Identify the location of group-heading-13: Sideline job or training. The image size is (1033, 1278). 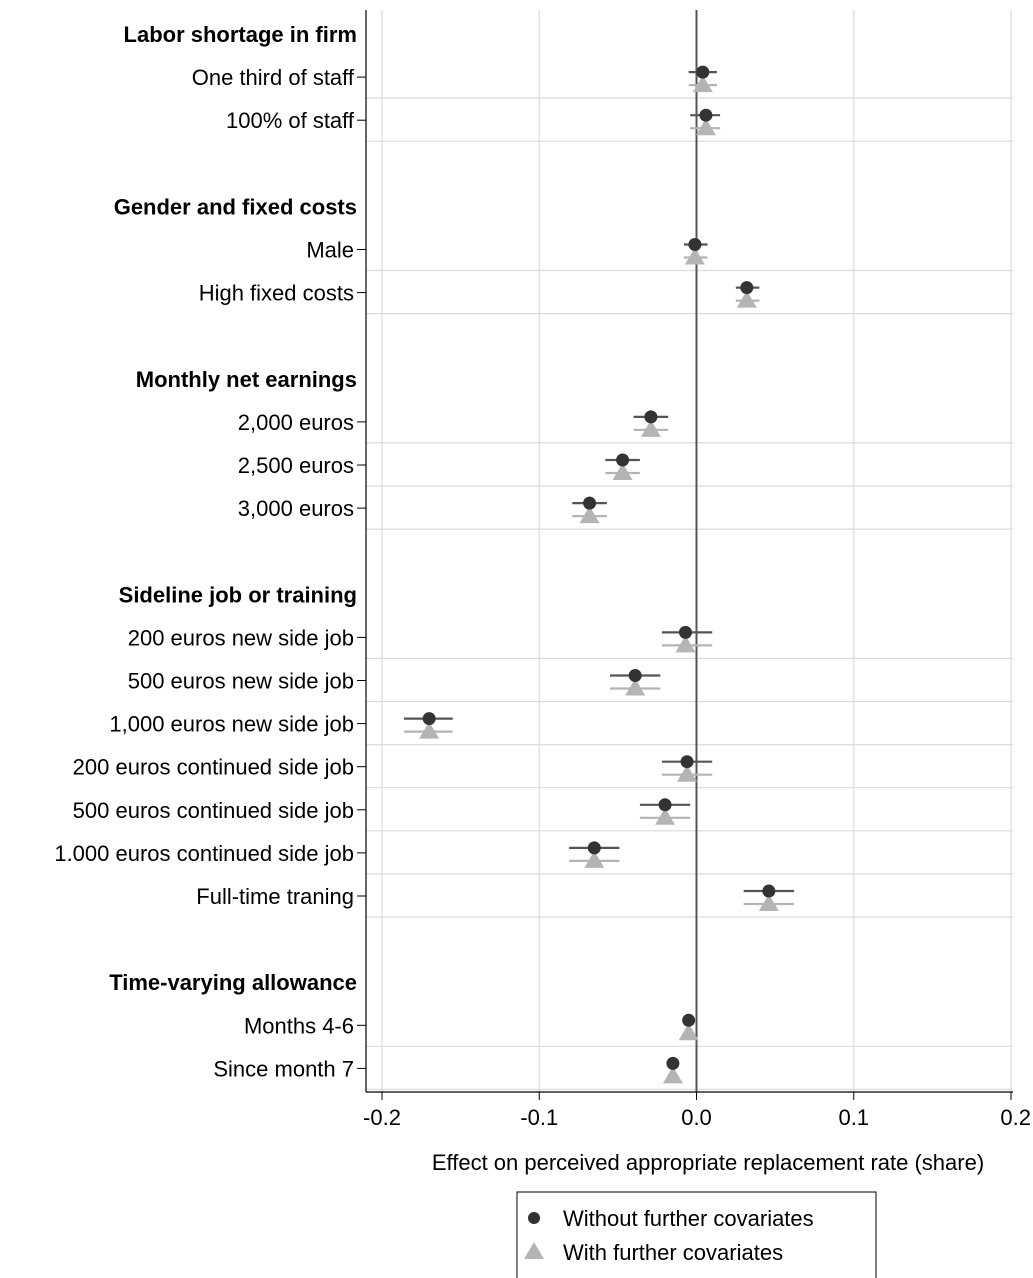
(238, 594).